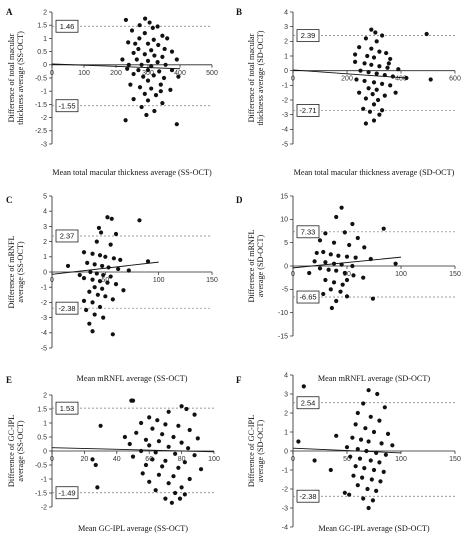  What do you see at coordinates (283, 313) in the screenshot?
I see `y-tick-label: -10` at bounding box center [283, 313].